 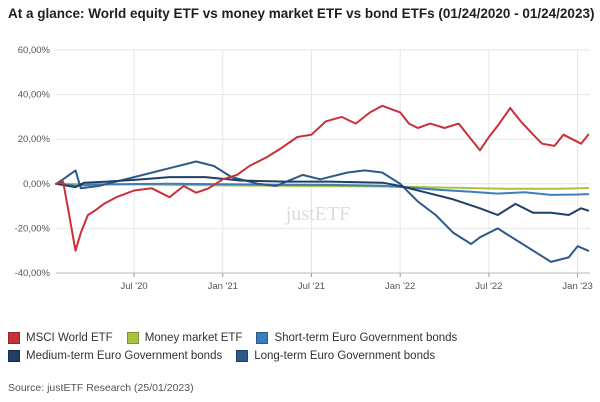 What do you see at coordinates (33, 228) in the screenshot?
I see `y-tick-label: -20,00%` at bounding box center [33, 228].